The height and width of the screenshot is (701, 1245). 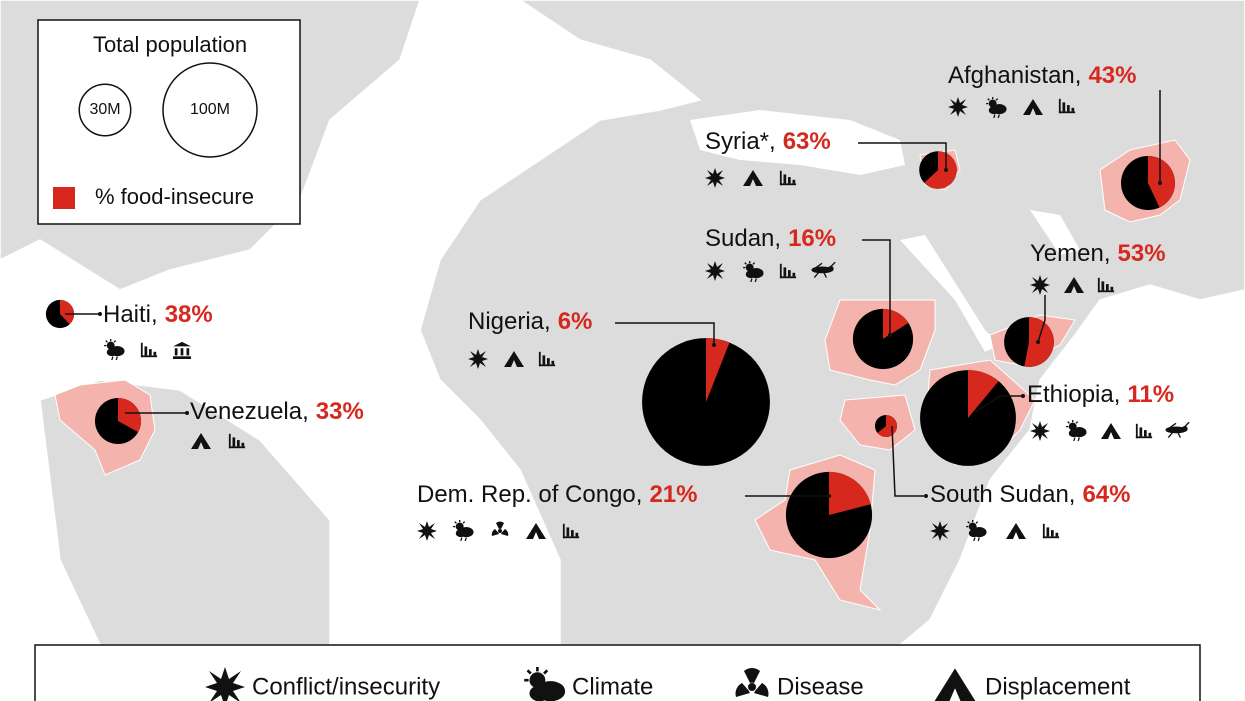 I want to click on legend-title: Total population, so click(x=170, y=44).